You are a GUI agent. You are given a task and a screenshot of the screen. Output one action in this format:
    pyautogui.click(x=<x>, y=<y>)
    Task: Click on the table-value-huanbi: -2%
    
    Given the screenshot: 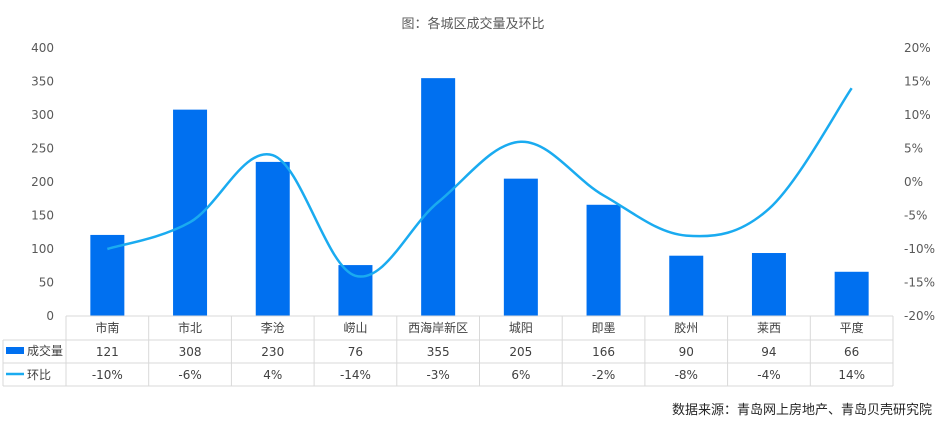 What is the action you would take?
    pyautogui.click(x=603, y=375)
    